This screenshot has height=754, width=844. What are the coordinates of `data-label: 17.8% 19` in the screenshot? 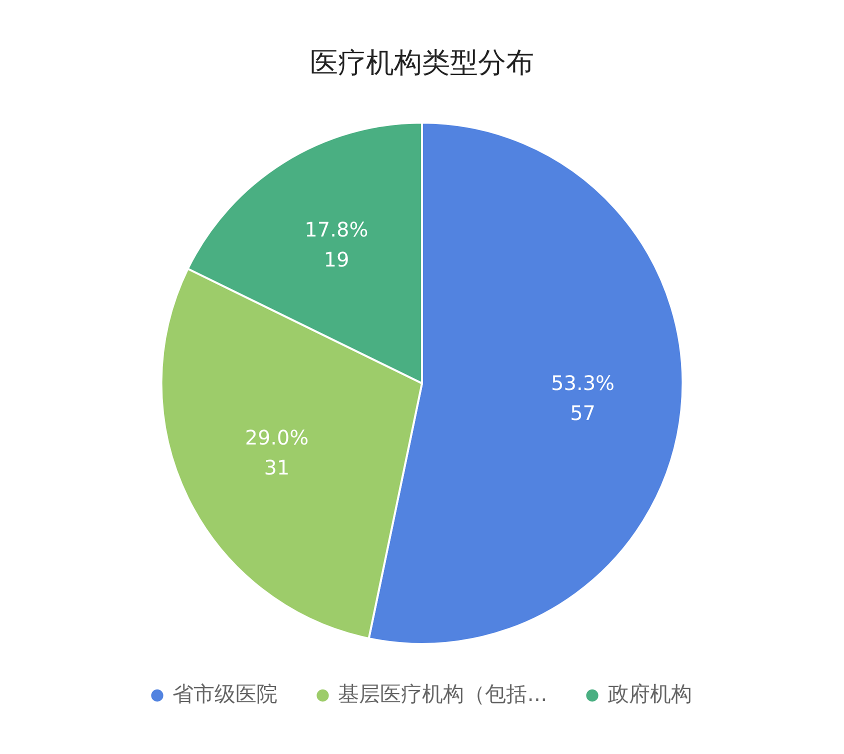 It's located at (336, 244).